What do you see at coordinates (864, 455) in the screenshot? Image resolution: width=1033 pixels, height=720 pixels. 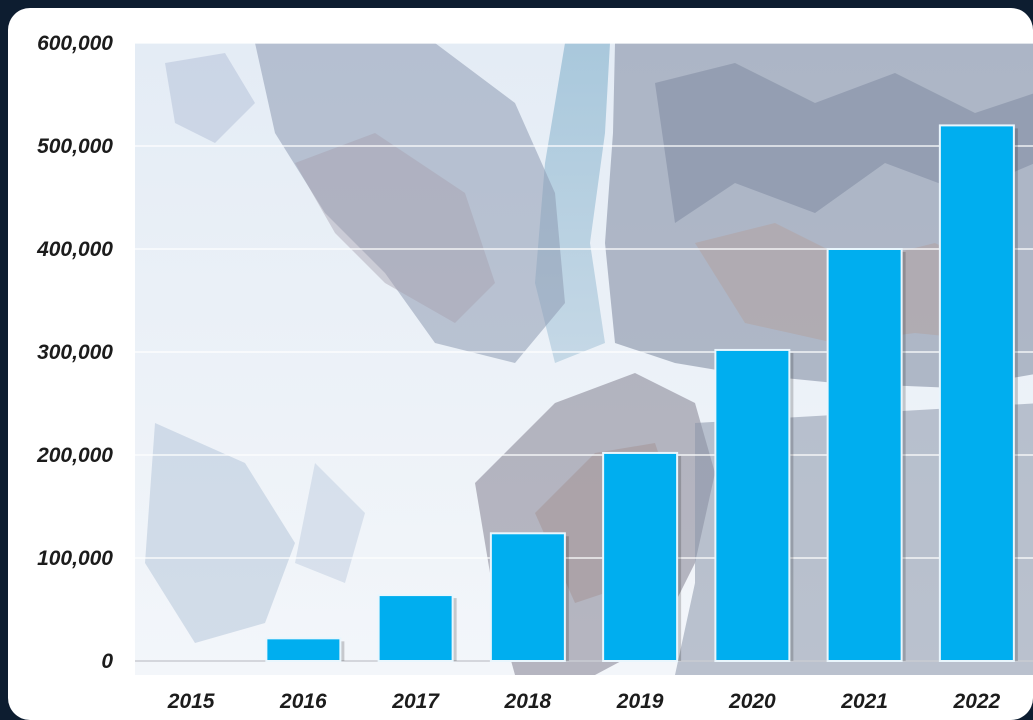 I see `bar-2021` at bounding box center [864, 455].